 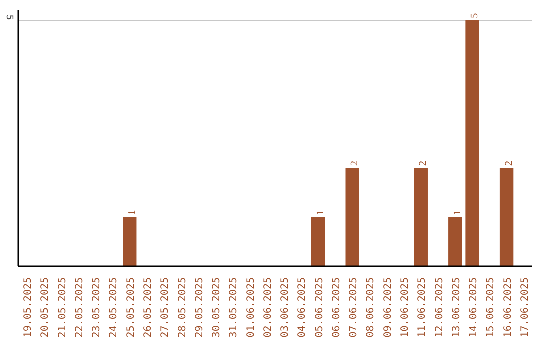 I want to click on x-tick-label: 31.05.2025, so click(x=234, y=307).